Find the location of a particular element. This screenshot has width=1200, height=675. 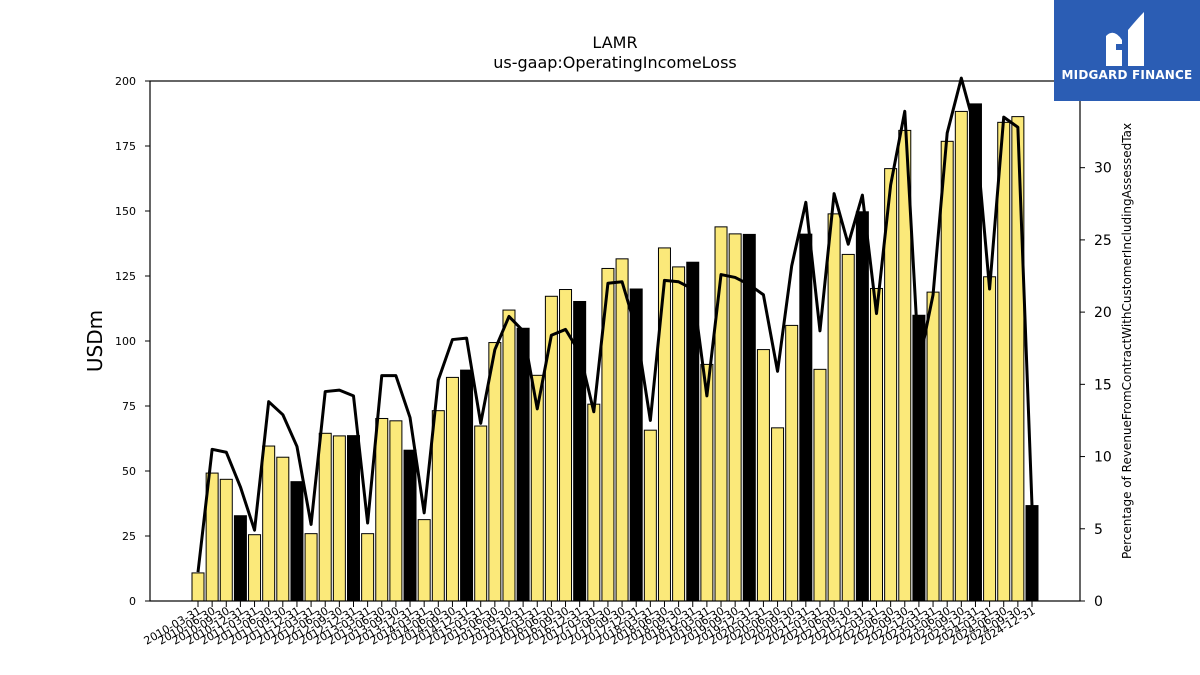

y-tick-label: 25 is located at coordinates (129, 536).